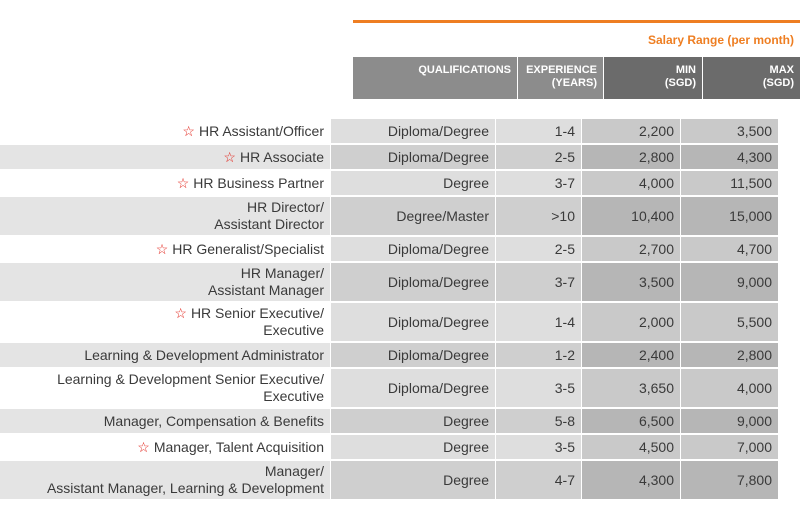 The width and height of the screenshot is (800, 514). What do you see at coordinates (162, 207) in the screenshot?
I see `job-title-line: HR Director/` at bounding box center [162, 207].